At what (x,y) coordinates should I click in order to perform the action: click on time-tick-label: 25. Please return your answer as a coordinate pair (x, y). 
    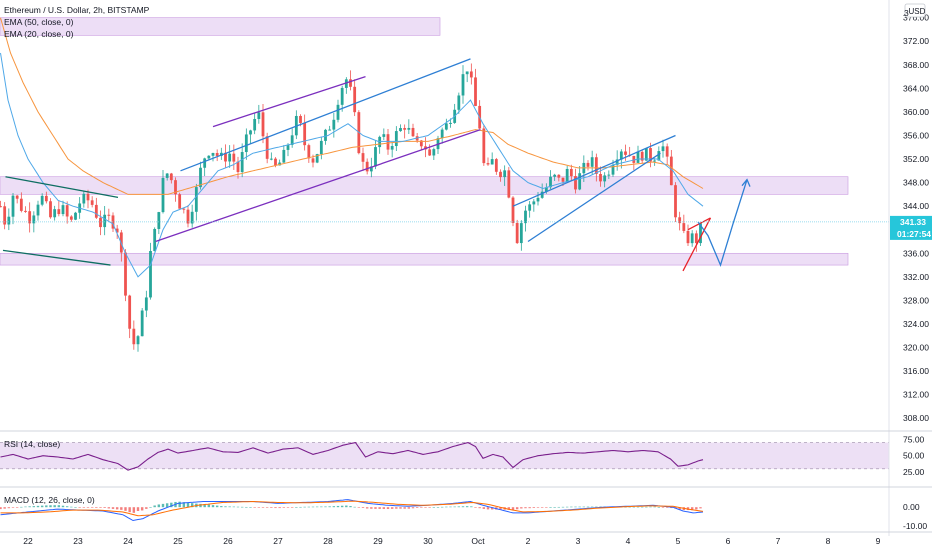
    Looking at the image, I should click on (178, 541).